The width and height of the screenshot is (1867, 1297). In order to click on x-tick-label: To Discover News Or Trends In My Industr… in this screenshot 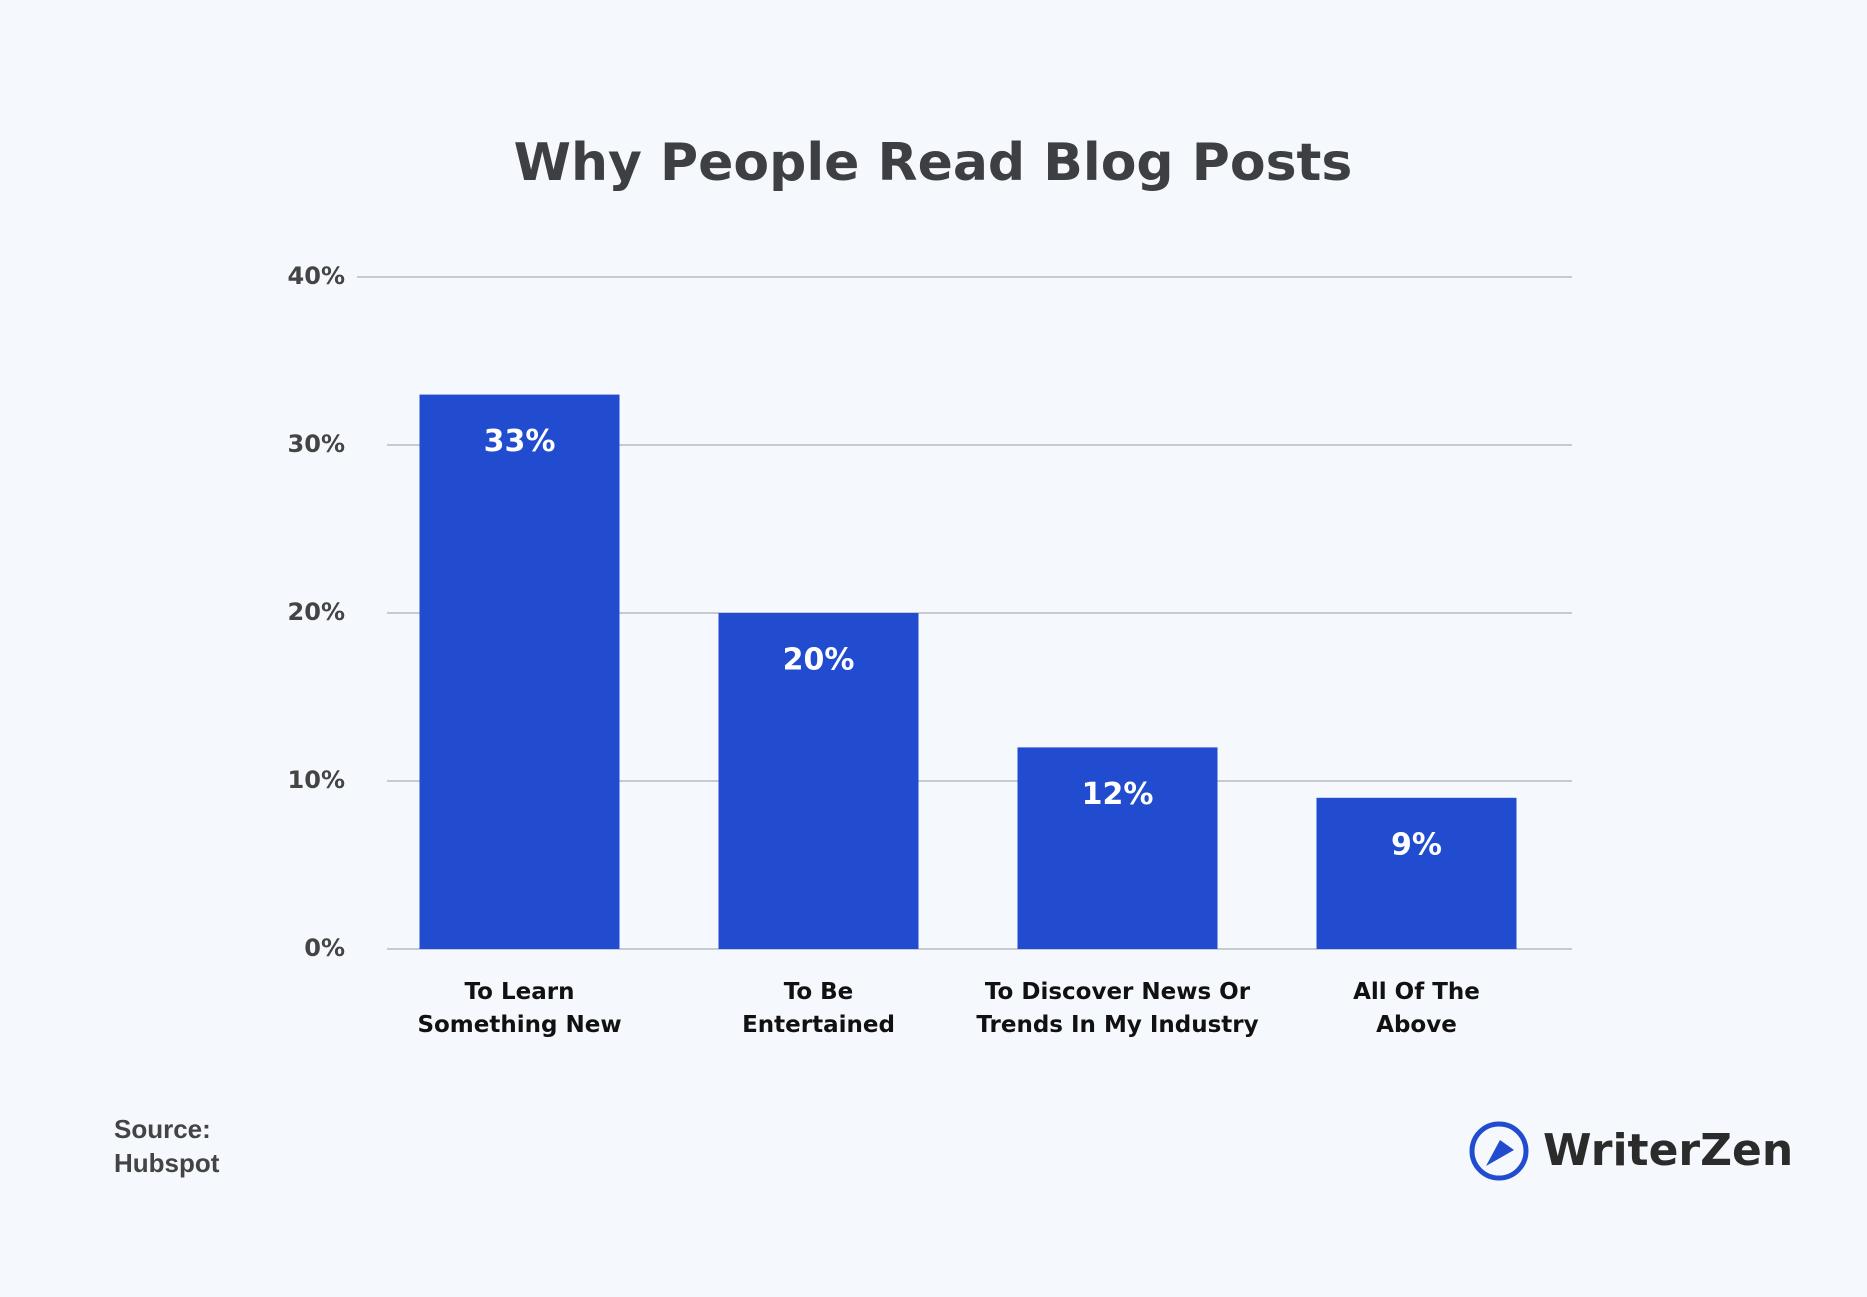, I will do `click(1117, 1008)`.